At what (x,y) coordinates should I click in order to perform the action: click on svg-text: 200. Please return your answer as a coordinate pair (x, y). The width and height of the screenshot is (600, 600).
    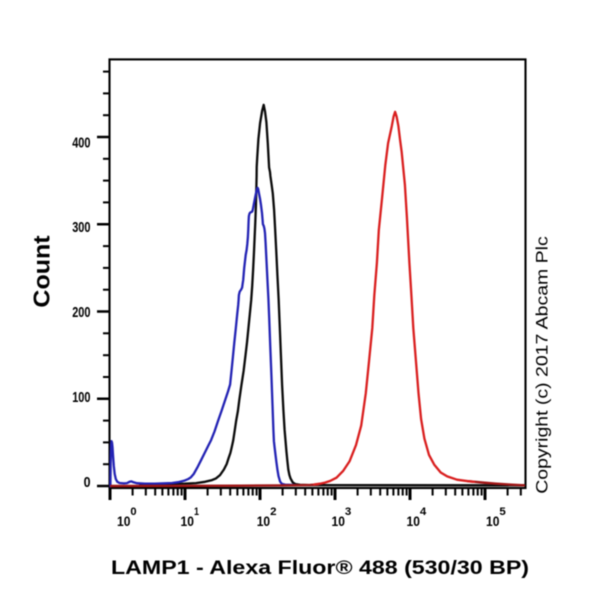
    Looking at the image, I should click on (81, 312).